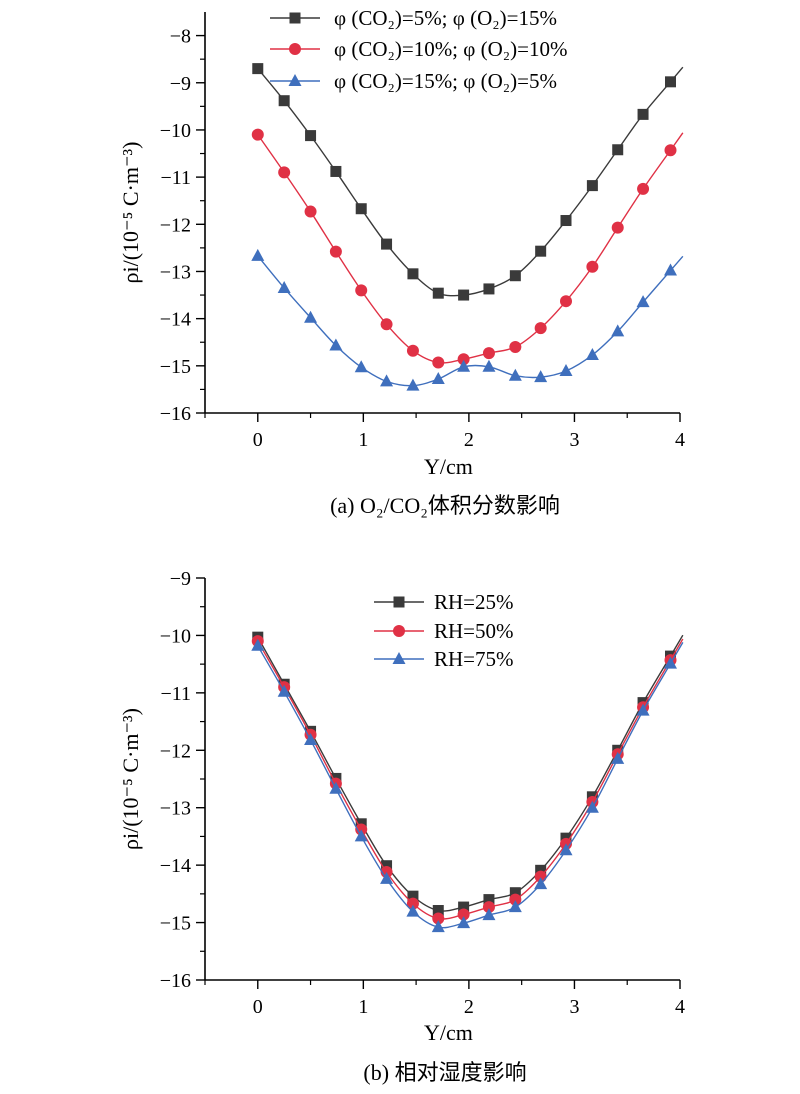 The width and height of the screenshot is (800, 1094). I want to click on chart2-legend-label-3: RH=75%, so click(474, 659).